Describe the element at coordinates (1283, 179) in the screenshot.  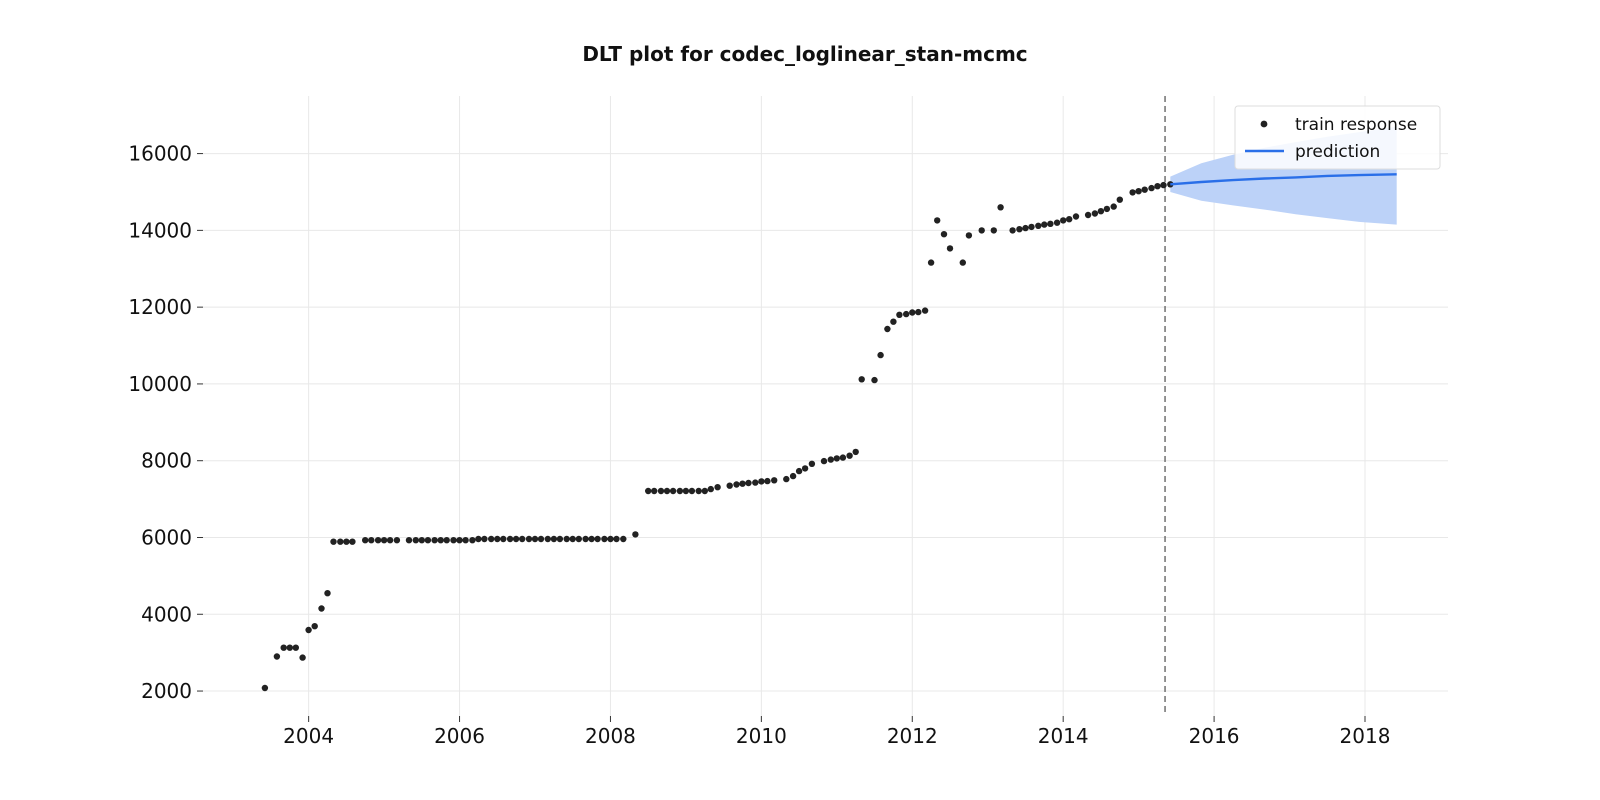
I see `prediction-line` at that location.